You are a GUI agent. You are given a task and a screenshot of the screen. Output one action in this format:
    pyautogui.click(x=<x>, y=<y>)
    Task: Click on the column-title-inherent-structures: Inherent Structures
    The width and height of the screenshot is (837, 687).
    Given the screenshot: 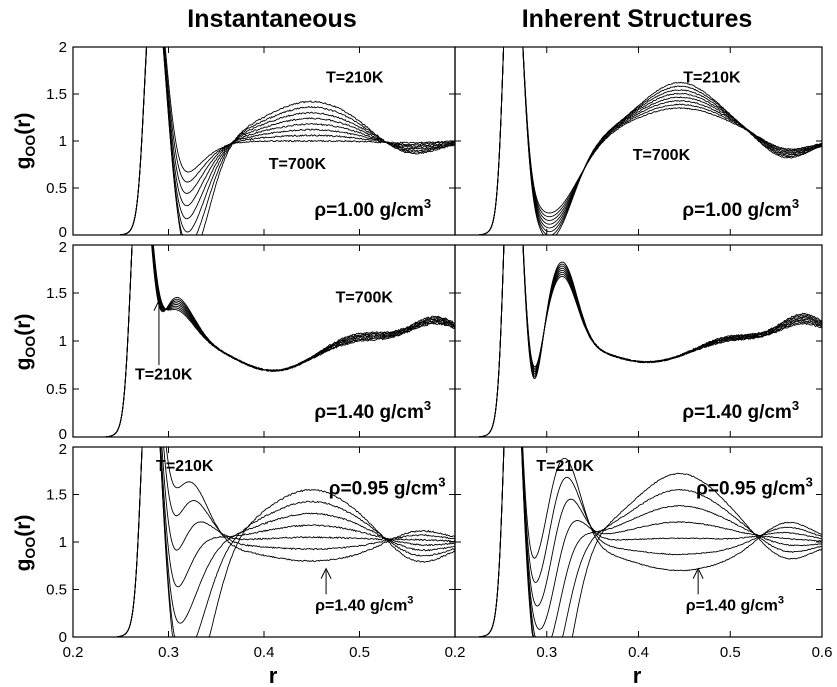 What is the action you would take?
    pyautogui.click(x=637, y=19)
    